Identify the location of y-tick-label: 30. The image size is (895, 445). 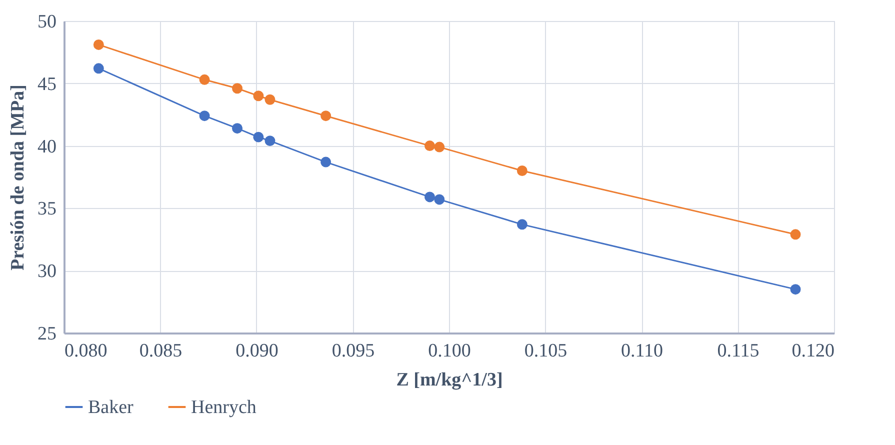
(47, 271).